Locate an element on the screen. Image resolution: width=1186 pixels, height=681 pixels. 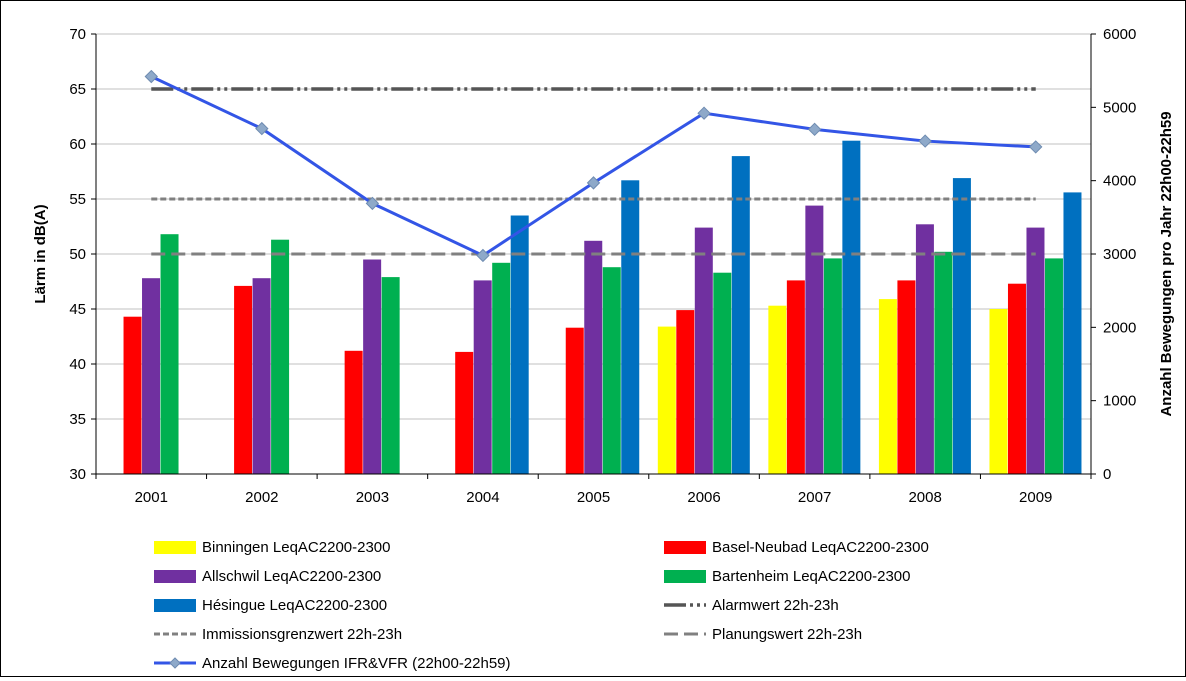
legend-item-basel: Basel-Neubad LeqAC2200-2300 is located at coordinates (796, 547).